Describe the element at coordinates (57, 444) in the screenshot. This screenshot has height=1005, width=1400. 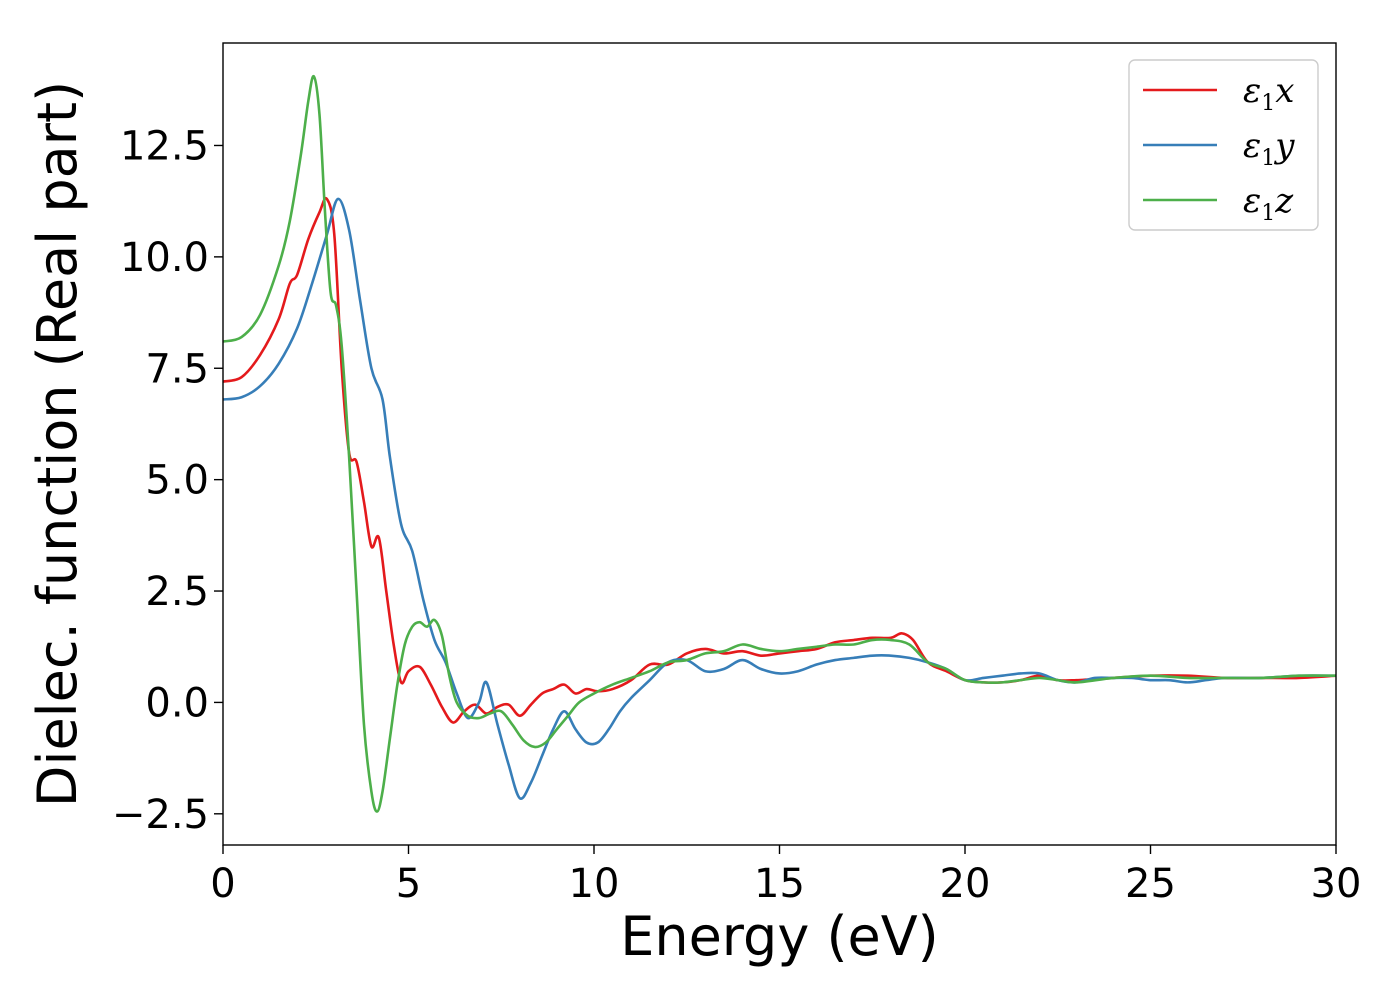
I see `y-axis-title: Dielec. function (Real part)` at that location.